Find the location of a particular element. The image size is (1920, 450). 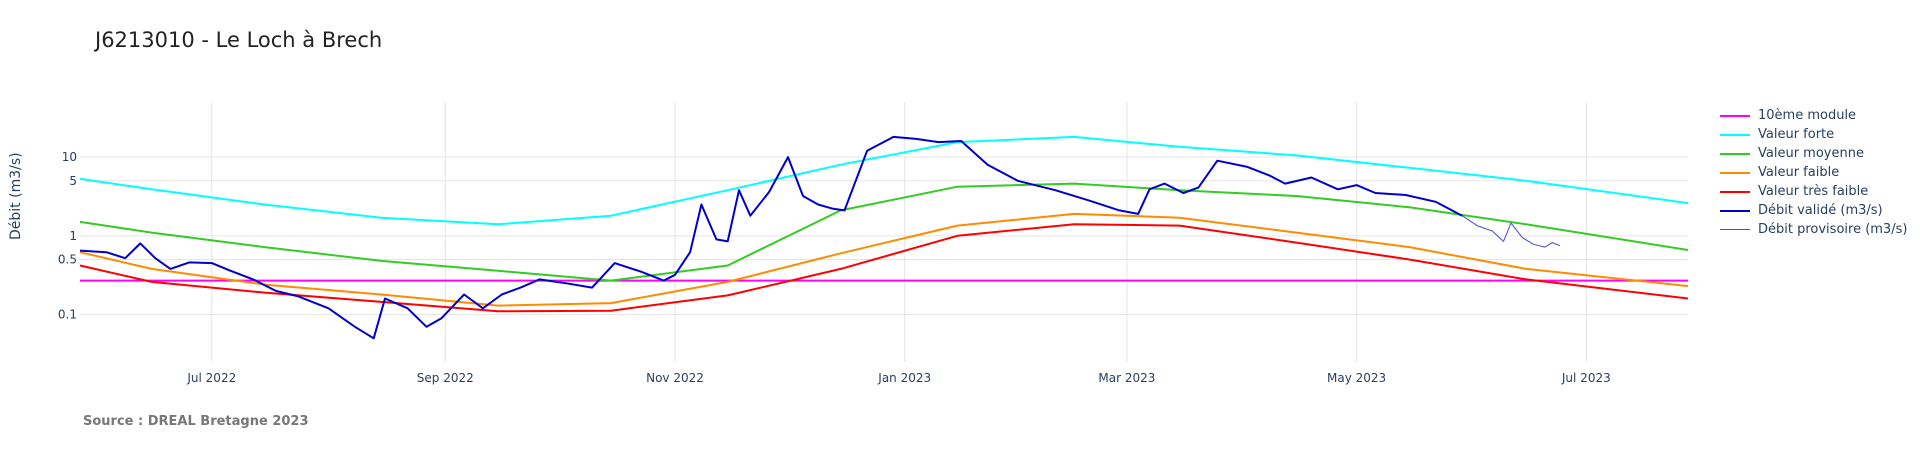

legend-item-2: Valeur moyenne is located at coordinates (1813, 153).